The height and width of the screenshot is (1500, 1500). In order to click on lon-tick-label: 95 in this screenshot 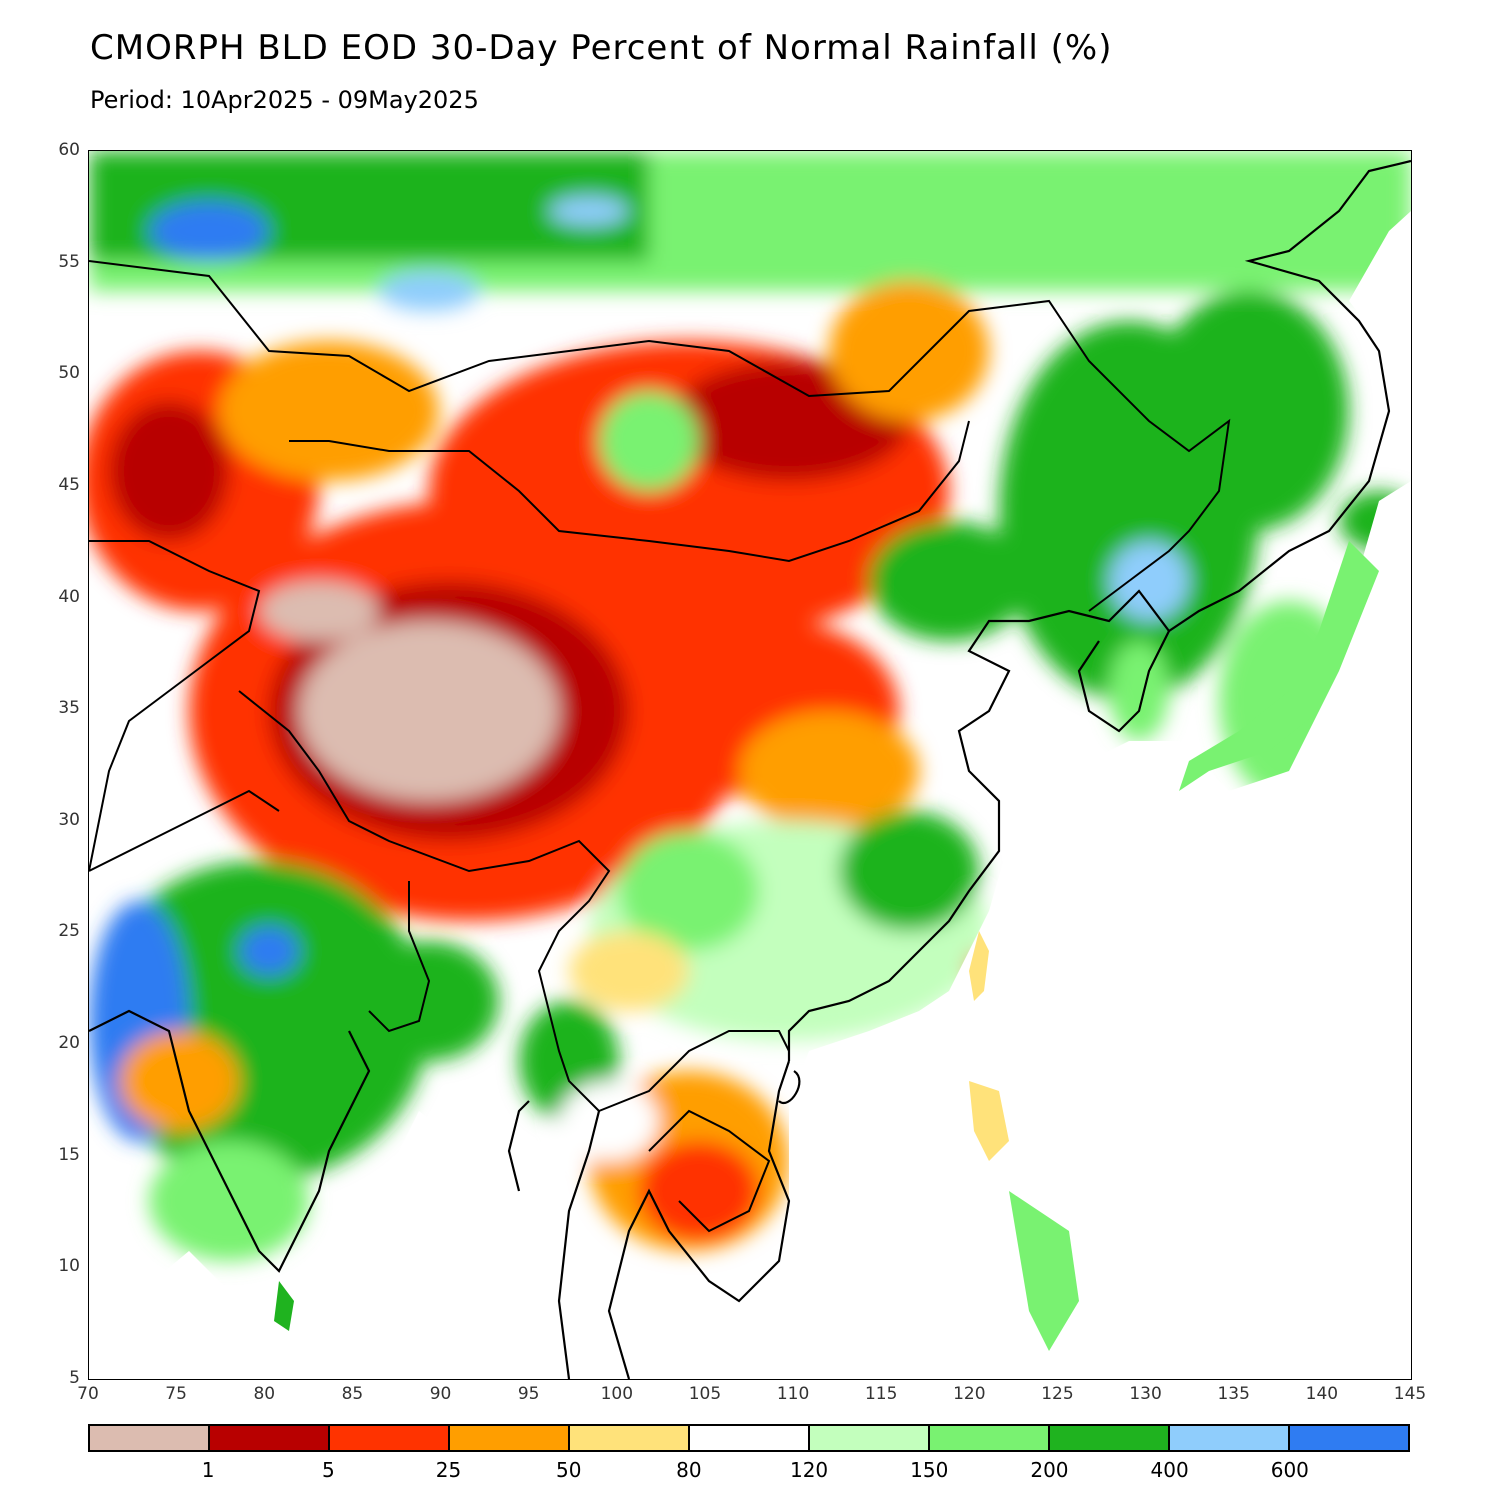, I will do `click(528, 1394)`.